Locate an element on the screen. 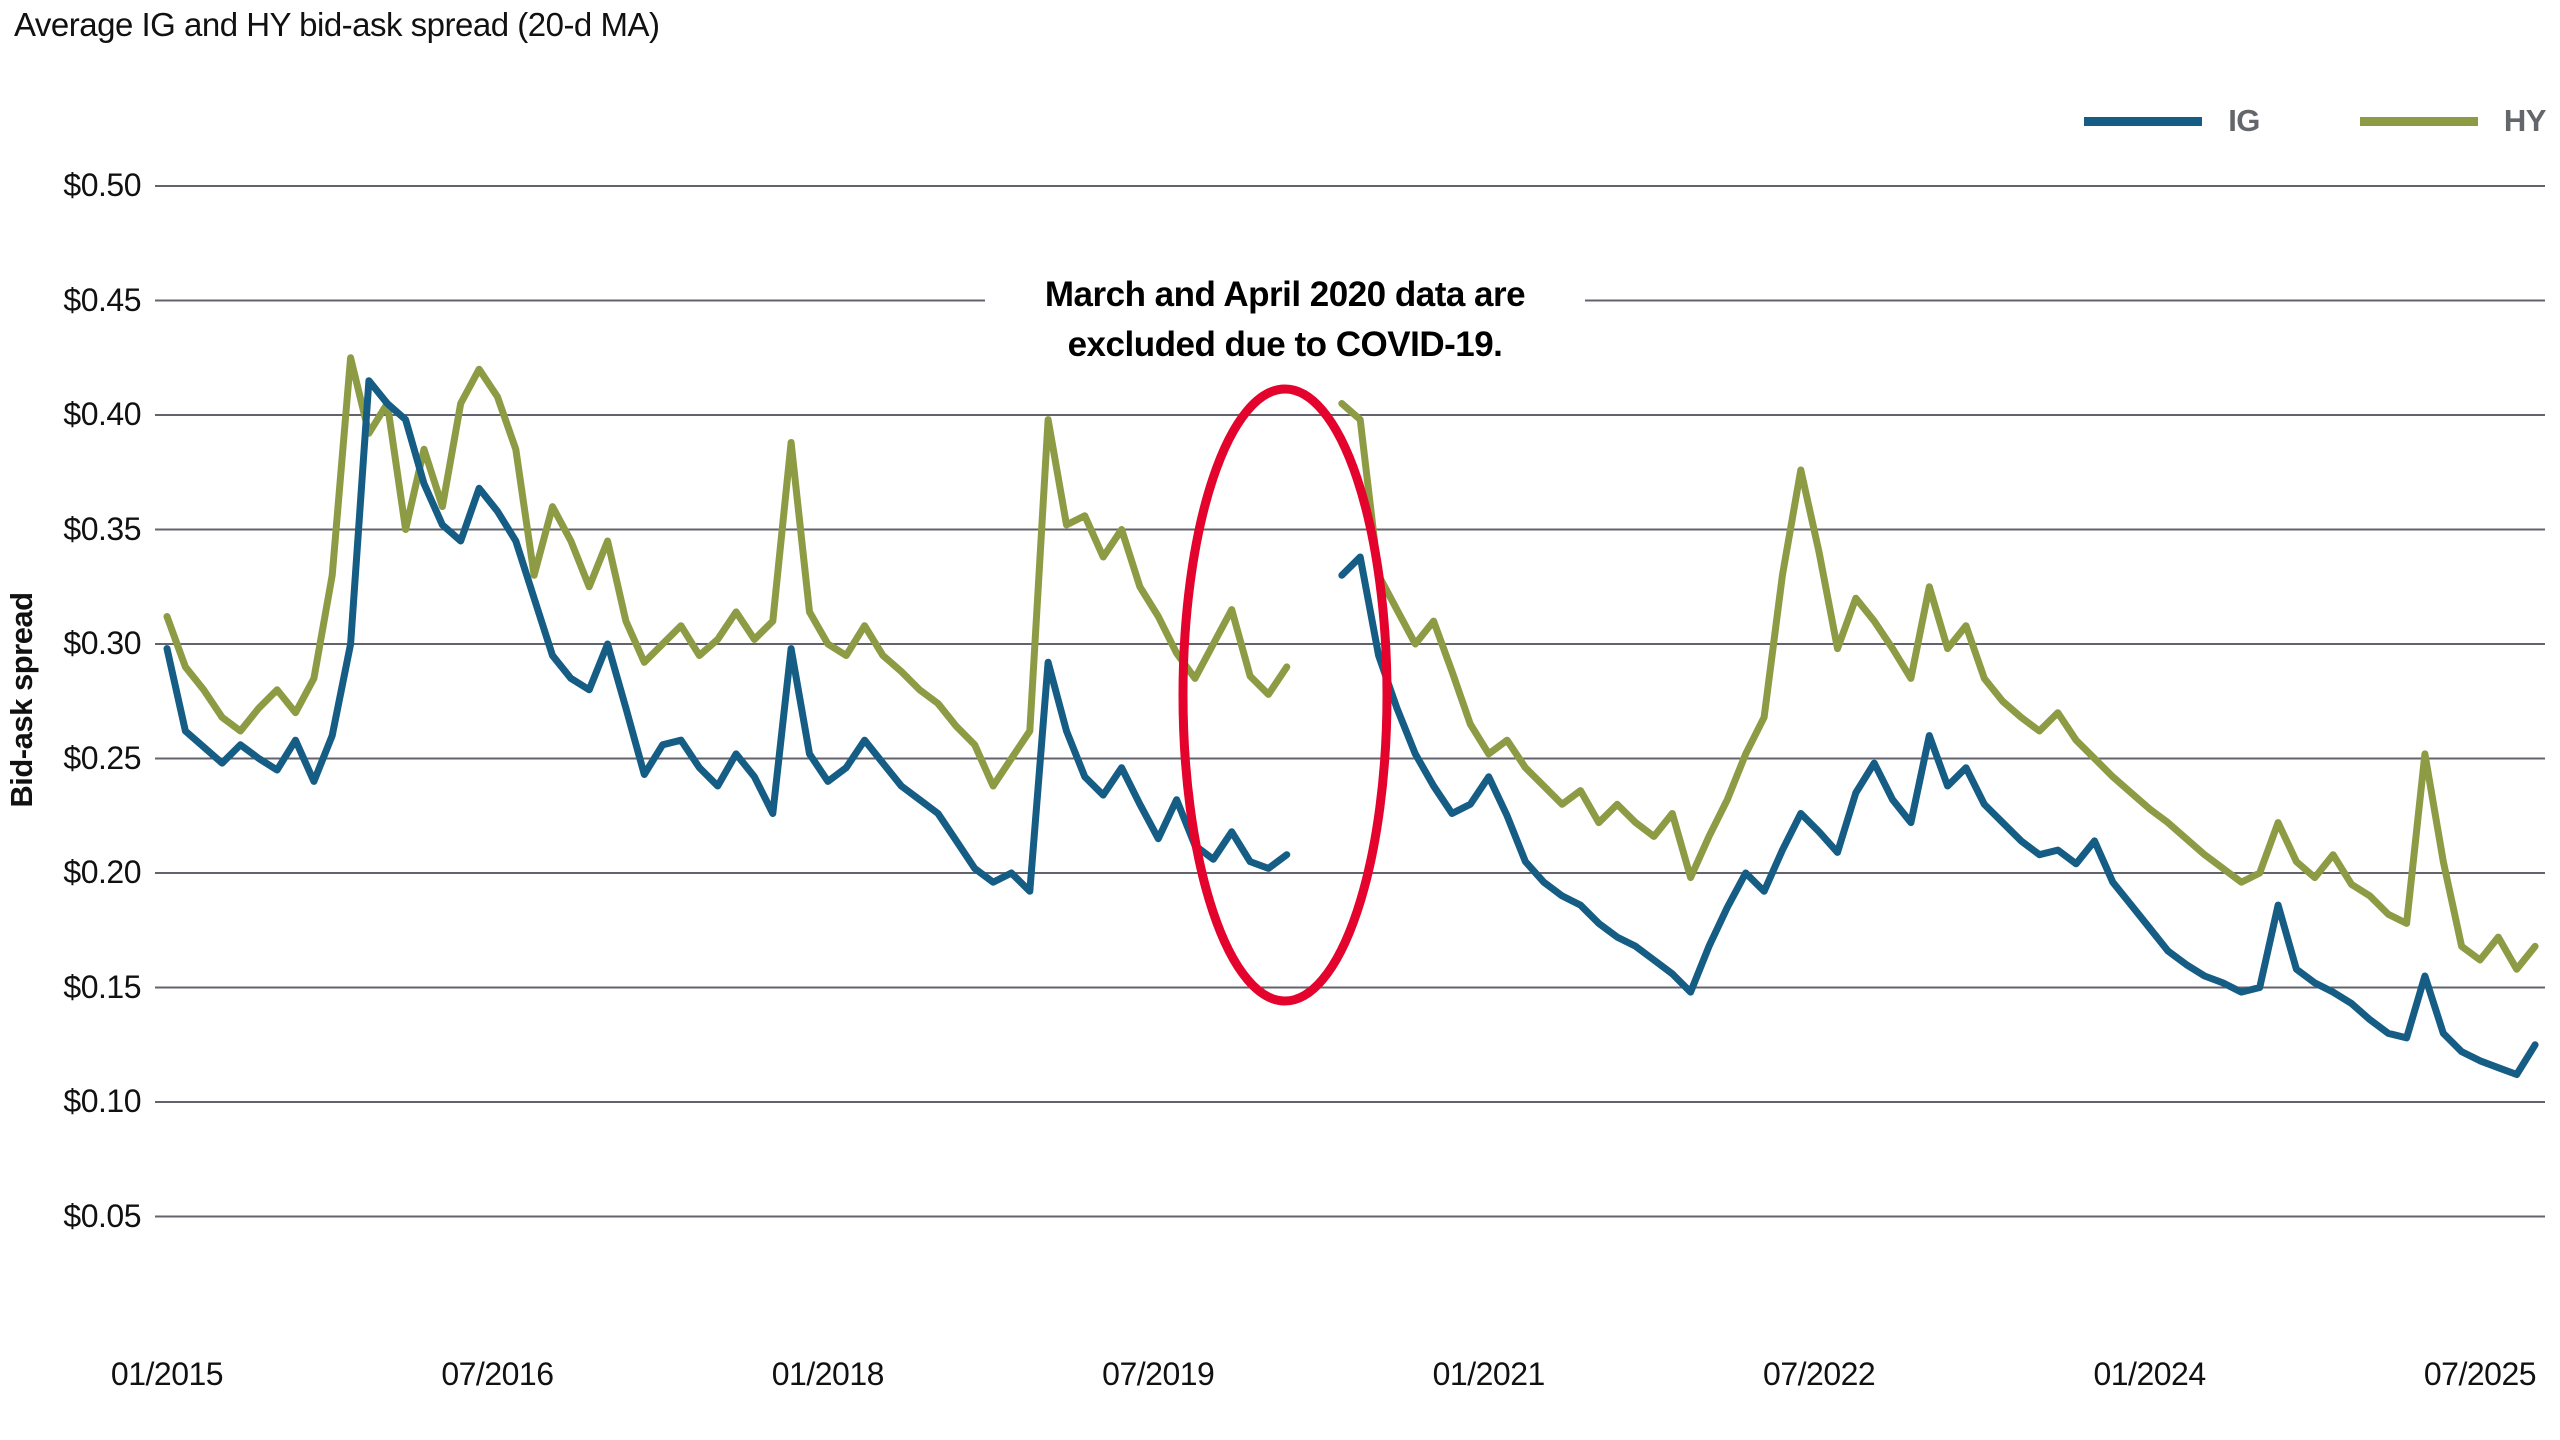  y-tick-label: $0.10 is located at coordinates (102, 1101).